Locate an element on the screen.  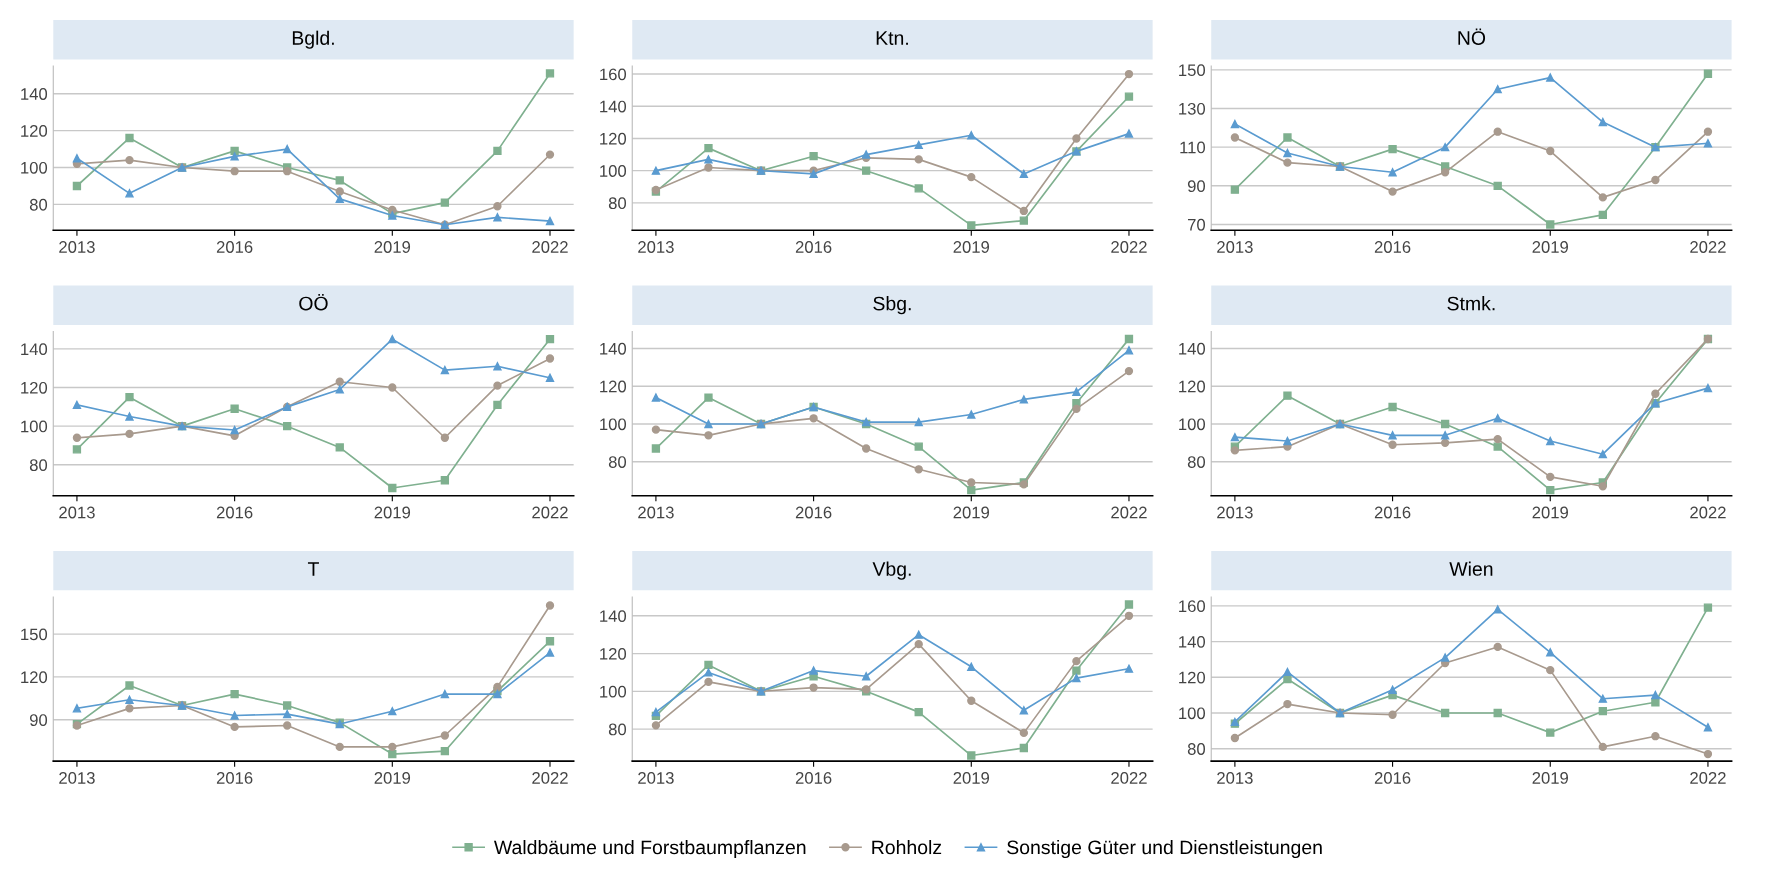
y-tick-label: 70 is located at coordinates (1196, 224).